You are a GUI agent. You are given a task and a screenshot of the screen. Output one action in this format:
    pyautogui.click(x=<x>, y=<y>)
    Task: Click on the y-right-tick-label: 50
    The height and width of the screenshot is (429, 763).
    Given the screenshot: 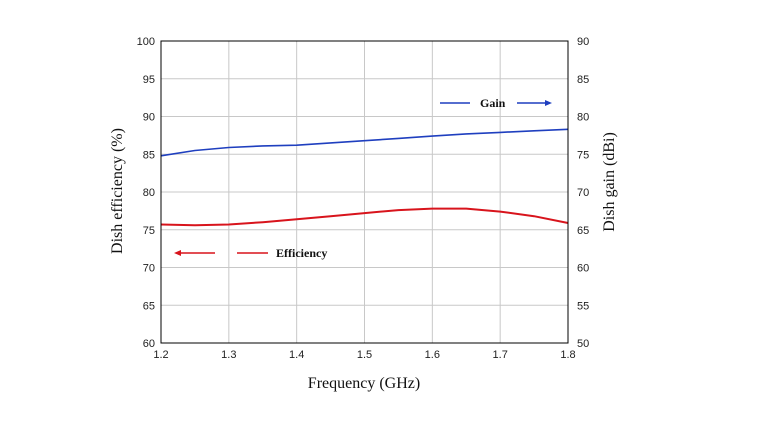 What is the action you would take?
    pyautogui.click(x=583, y=344)
    